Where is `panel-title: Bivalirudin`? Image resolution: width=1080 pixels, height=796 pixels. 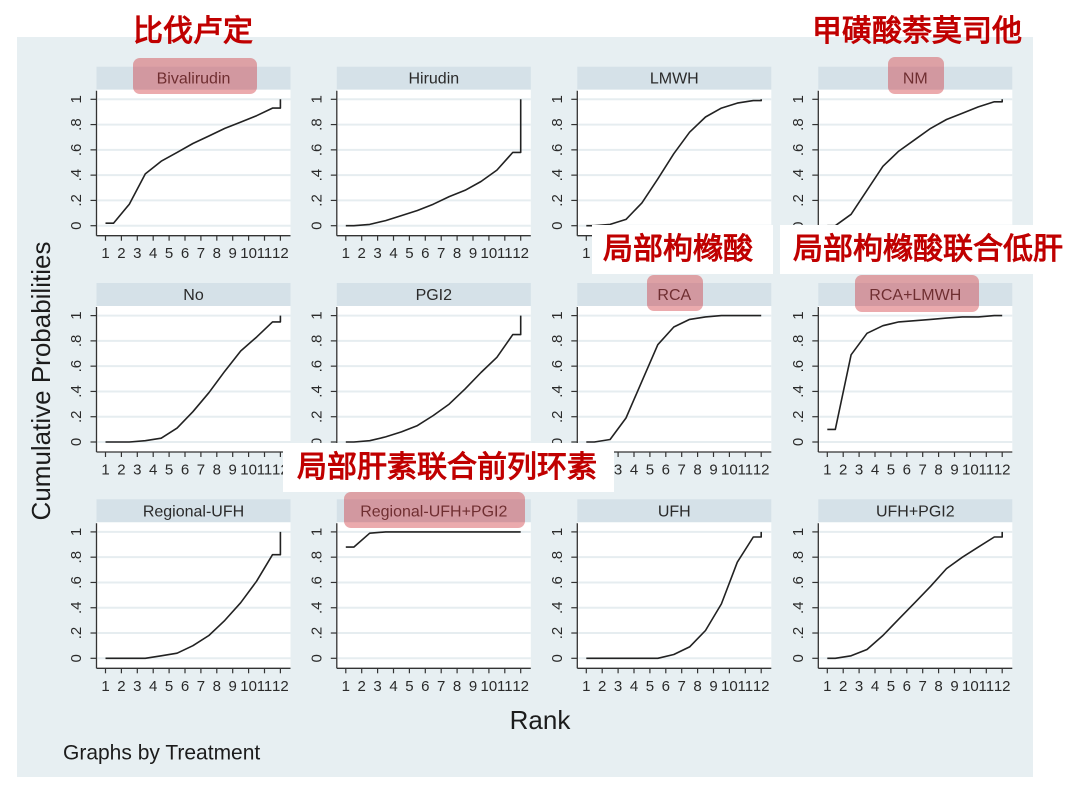
panel-title: Bivalirudin is located at coordinates (194, 79).